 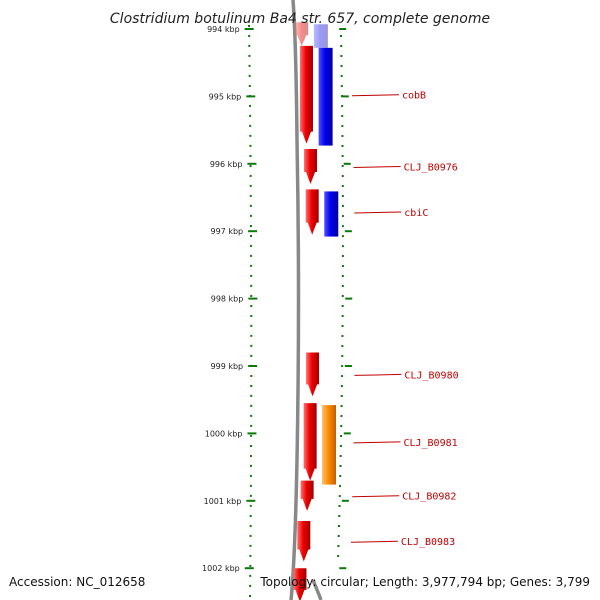 I want to click on cog-block-orange, so click(x=329, y=445).